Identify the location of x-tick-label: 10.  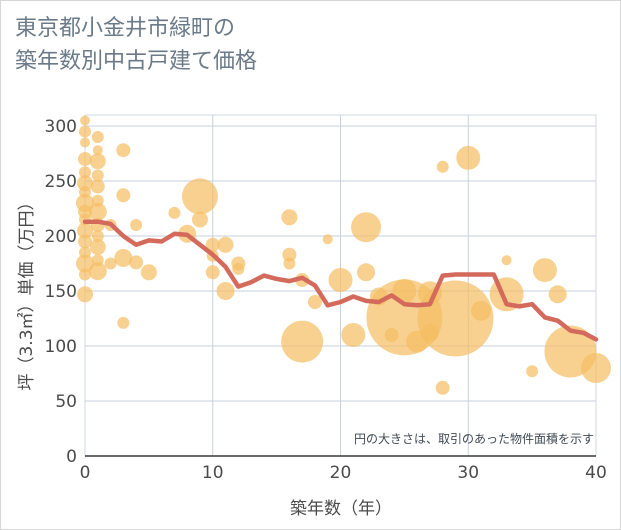
(213, 473).